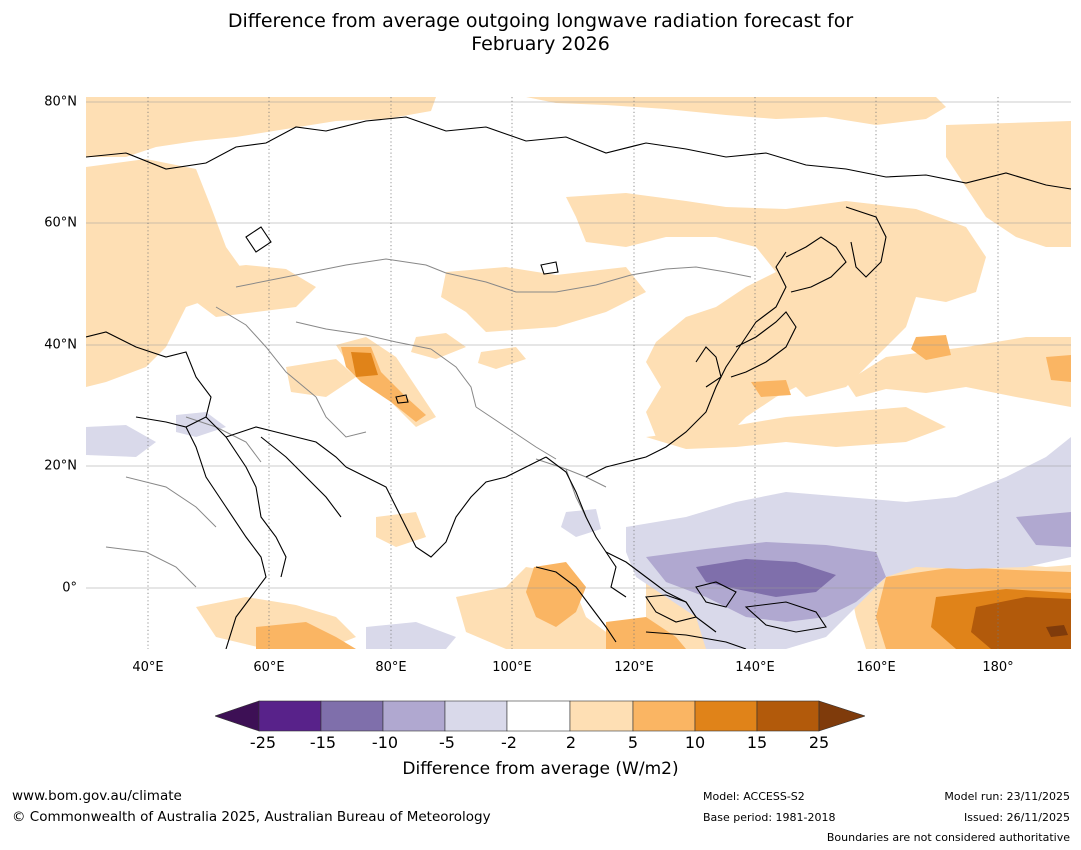  Describe the element at coordinates (60, 466) in the screenshot. I see `lat-label-20n: 20°N` at that location.